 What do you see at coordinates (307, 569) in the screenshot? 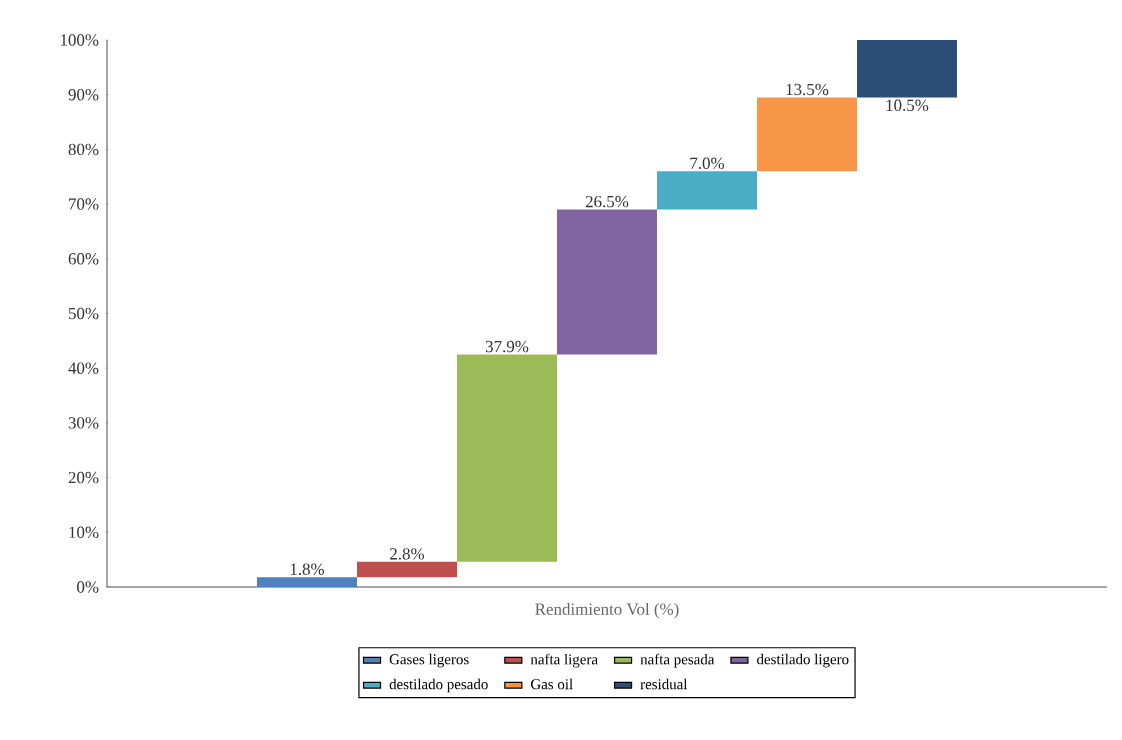
I see `data-label: 1.8%` at bounding box center [307, 569].